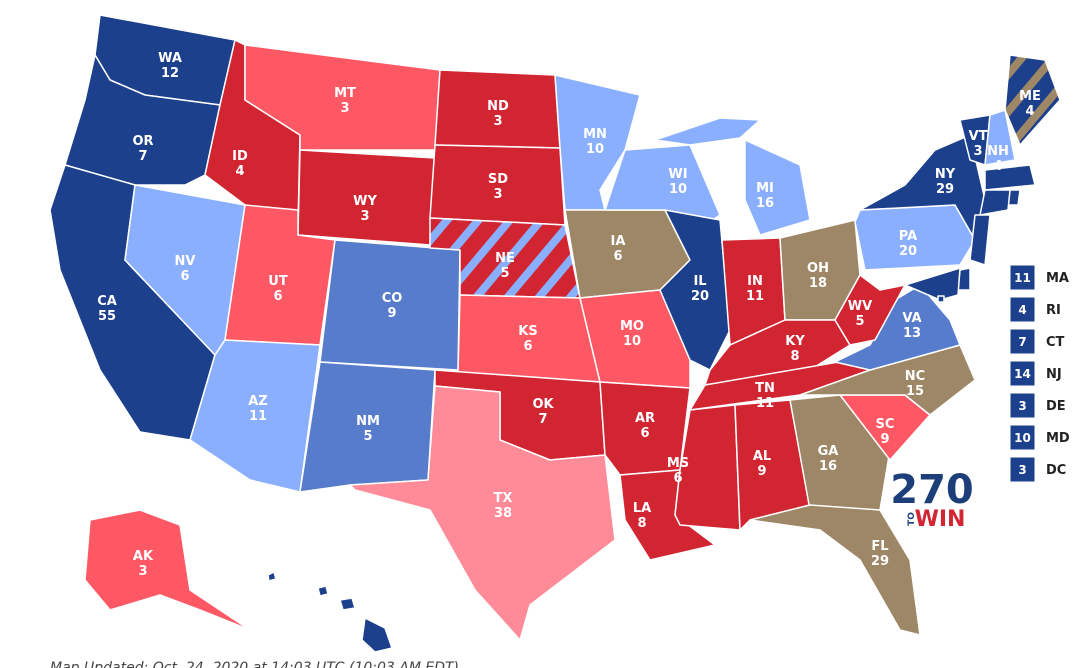  What do you see at coordinates (765, 388) in the screenshot?
I see `state-abbr: TN` at bounding box center [765, 388].